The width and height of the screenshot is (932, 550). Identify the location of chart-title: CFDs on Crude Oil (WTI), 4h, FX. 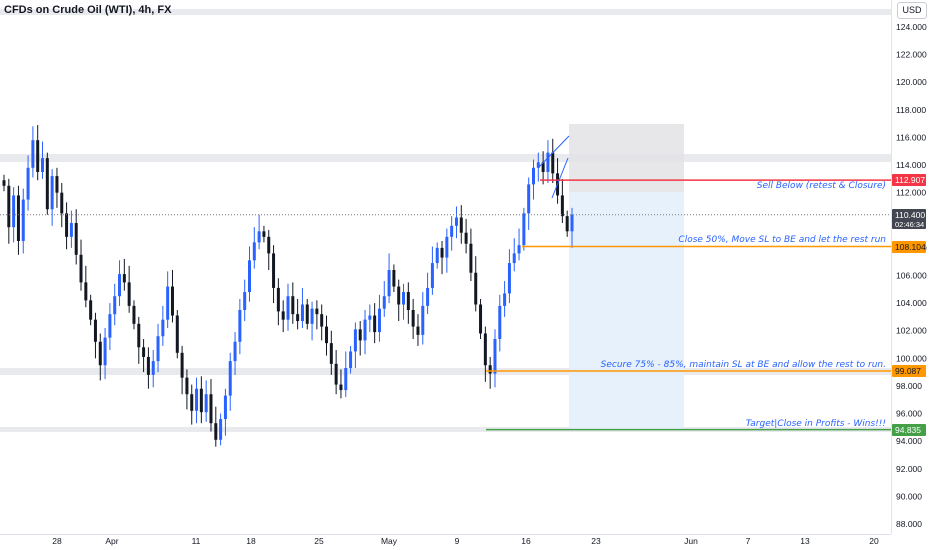
(88, 10).